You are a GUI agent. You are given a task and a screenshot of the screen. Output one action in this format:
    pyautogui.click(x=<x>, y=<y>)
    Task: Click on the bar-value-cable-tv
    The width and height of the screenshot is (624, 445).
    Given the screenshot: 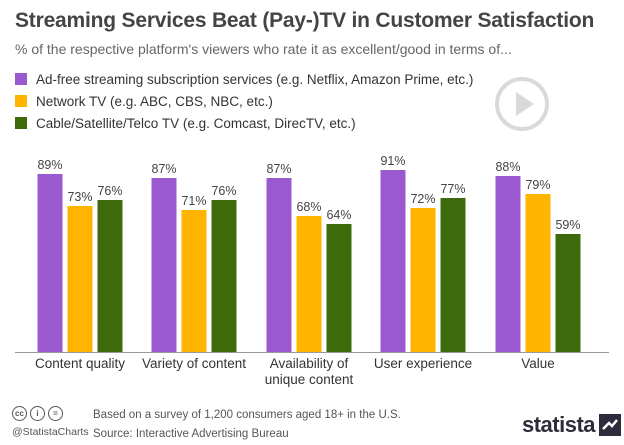 What is the action you would take?
    pyautogui.click(x=568, y=293)
    